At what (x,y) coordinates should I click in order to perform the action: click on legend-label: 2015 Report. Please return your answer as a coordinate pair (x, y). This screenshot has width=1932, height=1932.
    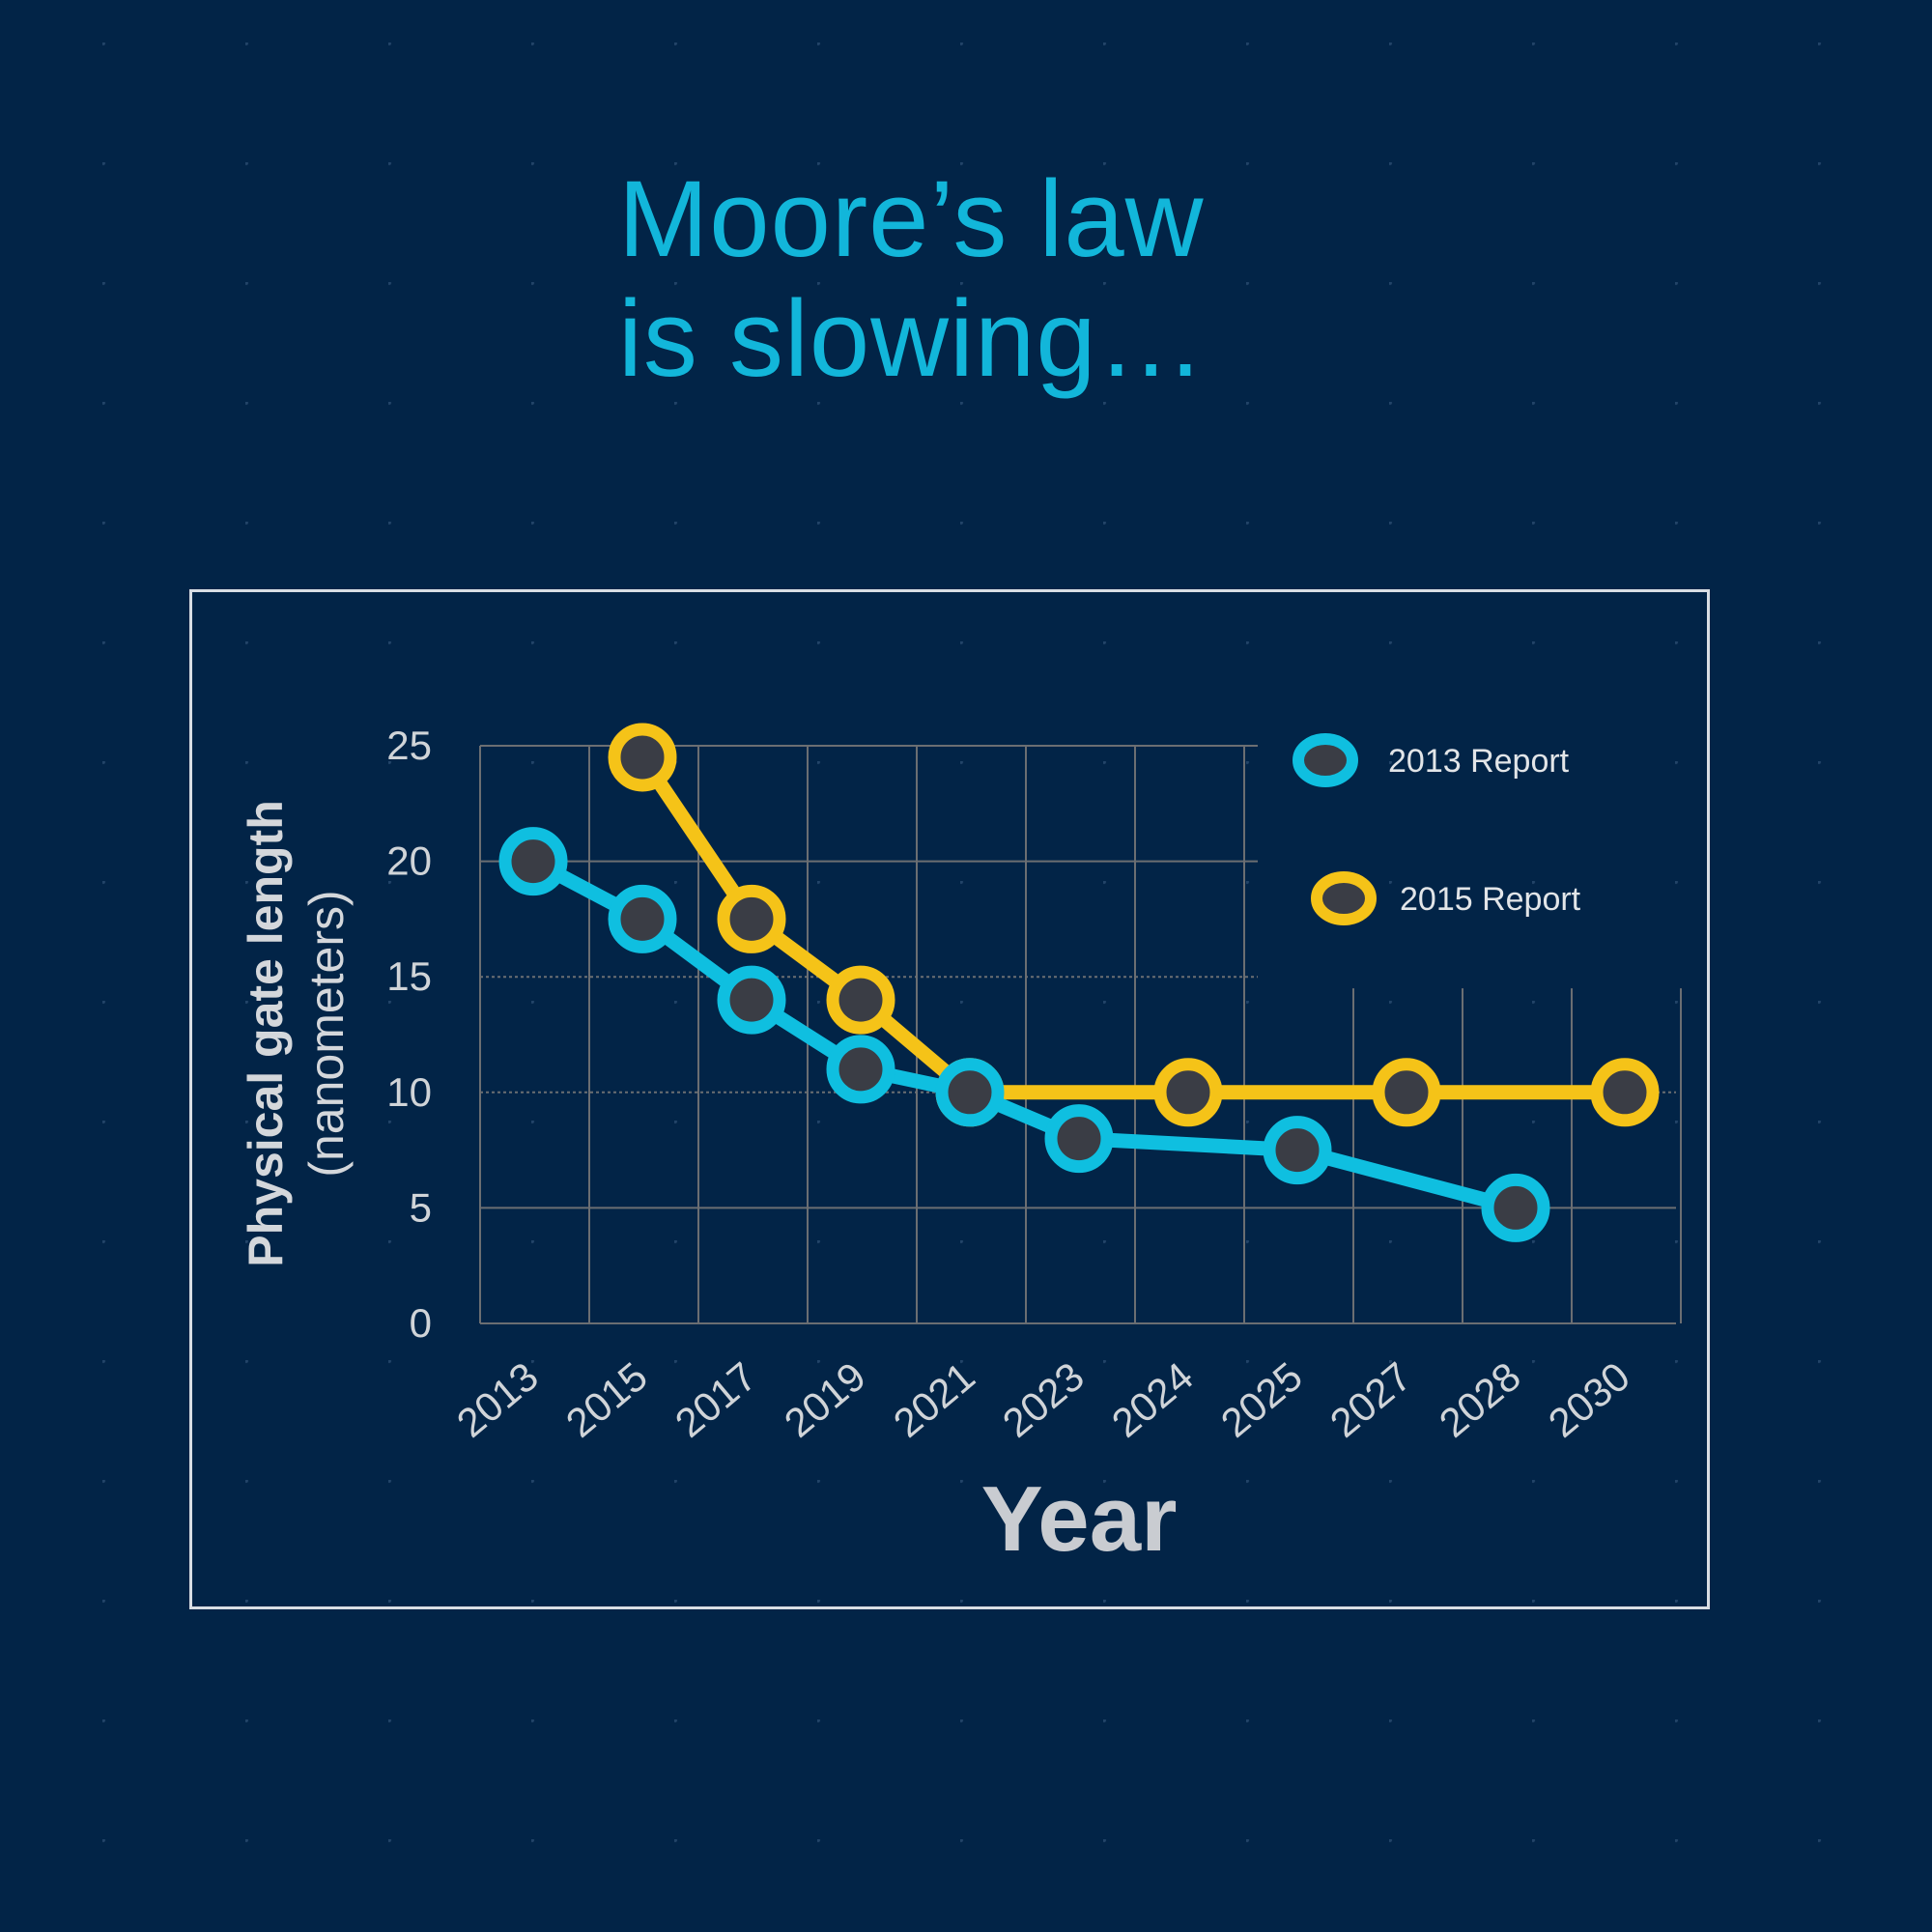
    Looking at the image, I should click on (1490, 899).